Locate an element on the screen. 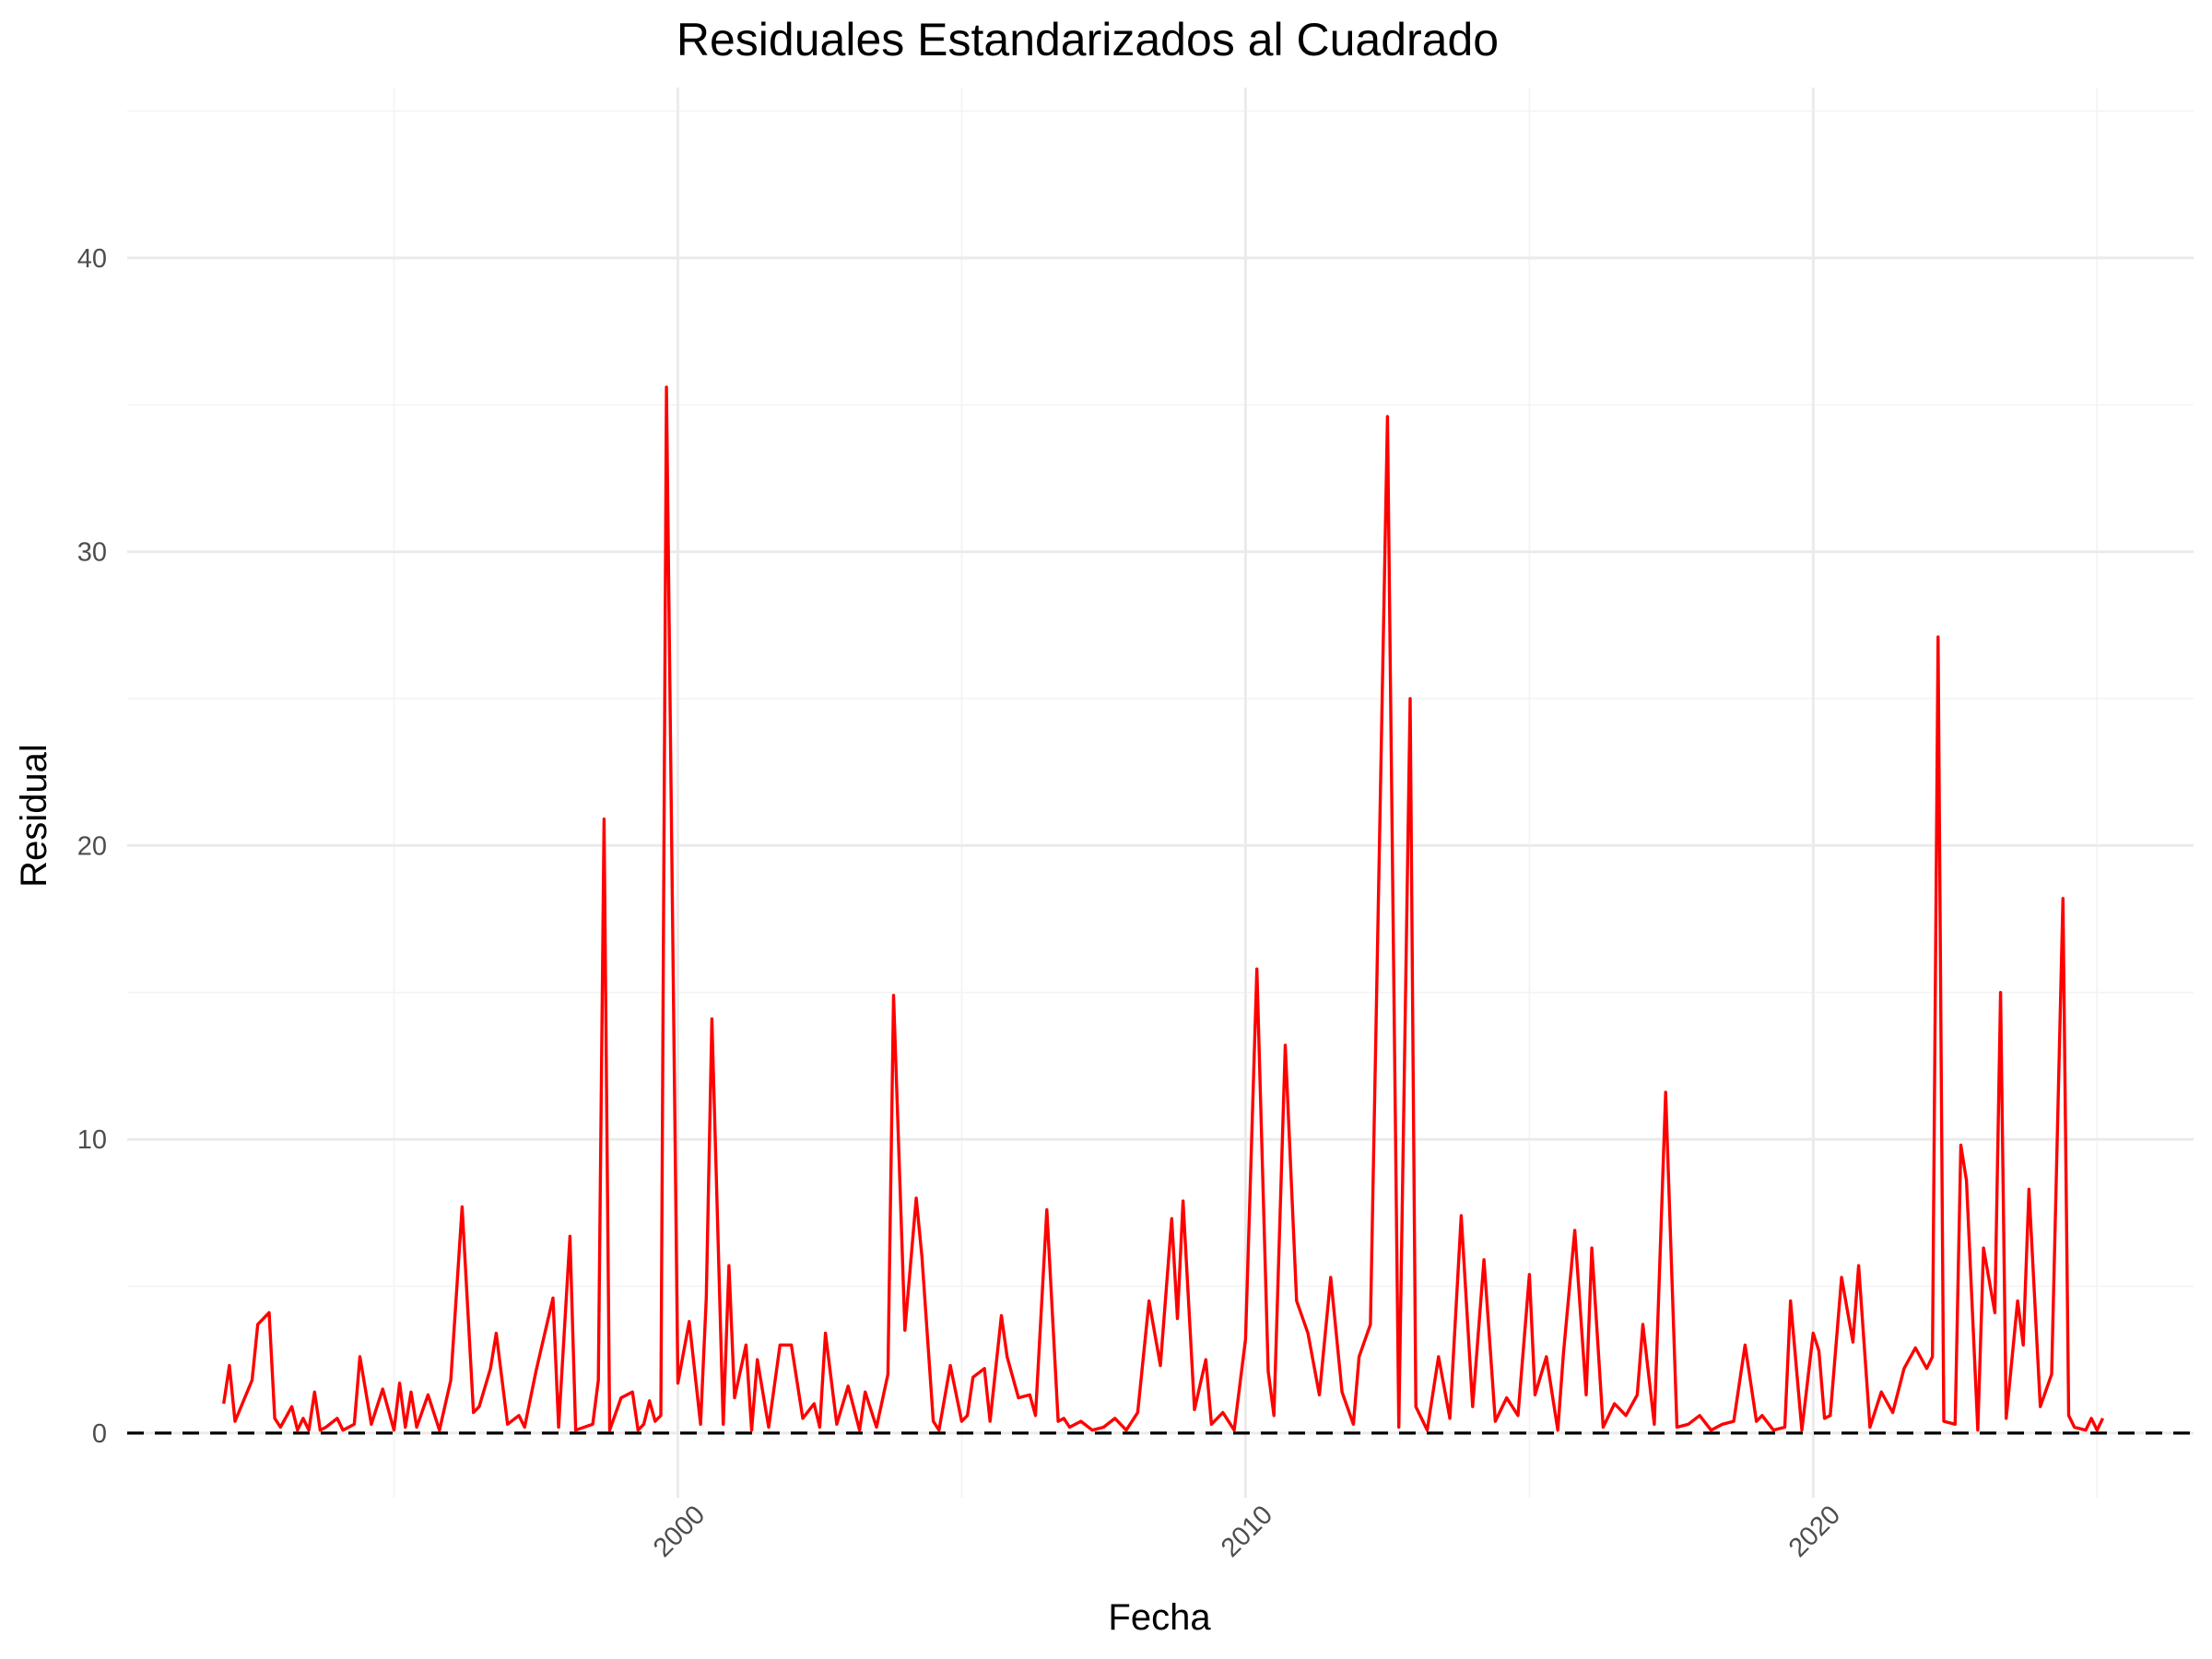  y-tick-label: 40 is located at coordinates (92, 259).